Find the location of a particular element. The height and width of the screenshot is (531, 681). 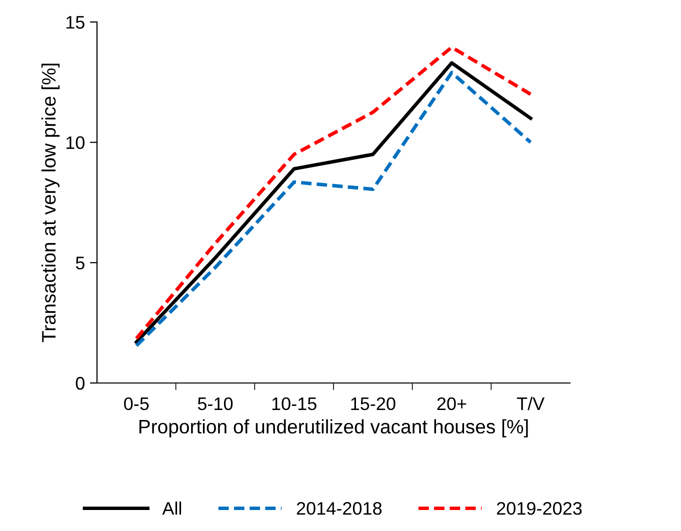

legend-label: 2014-2018 is located at coordinates (339, 508).